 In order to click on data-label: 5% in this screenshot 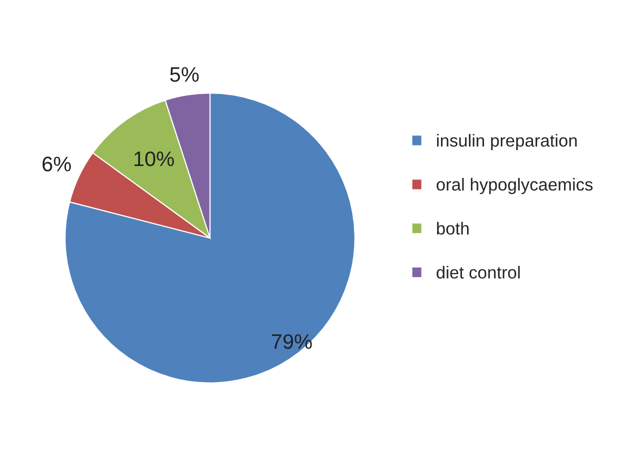, I will do `click(184, 74)`.